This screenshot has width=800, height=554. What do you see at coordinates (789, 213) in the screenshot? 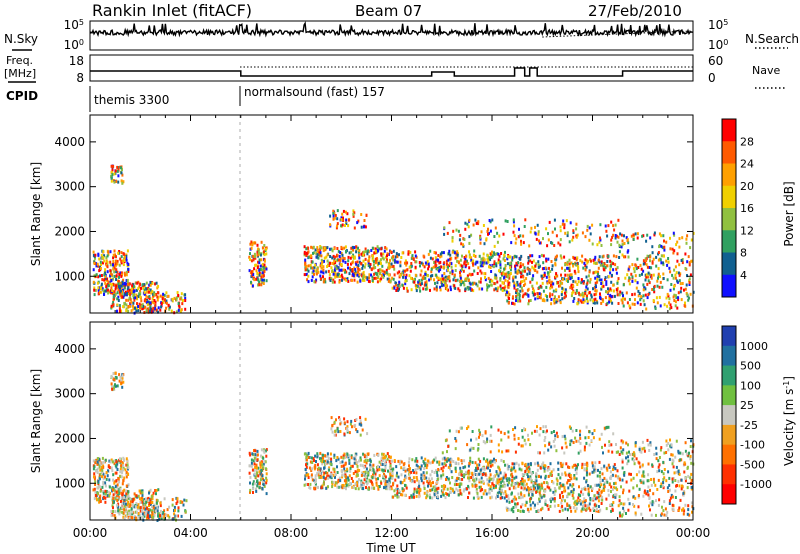
I see `power-colorbar-label: Power [dB]` at bounding box center [789, 213].